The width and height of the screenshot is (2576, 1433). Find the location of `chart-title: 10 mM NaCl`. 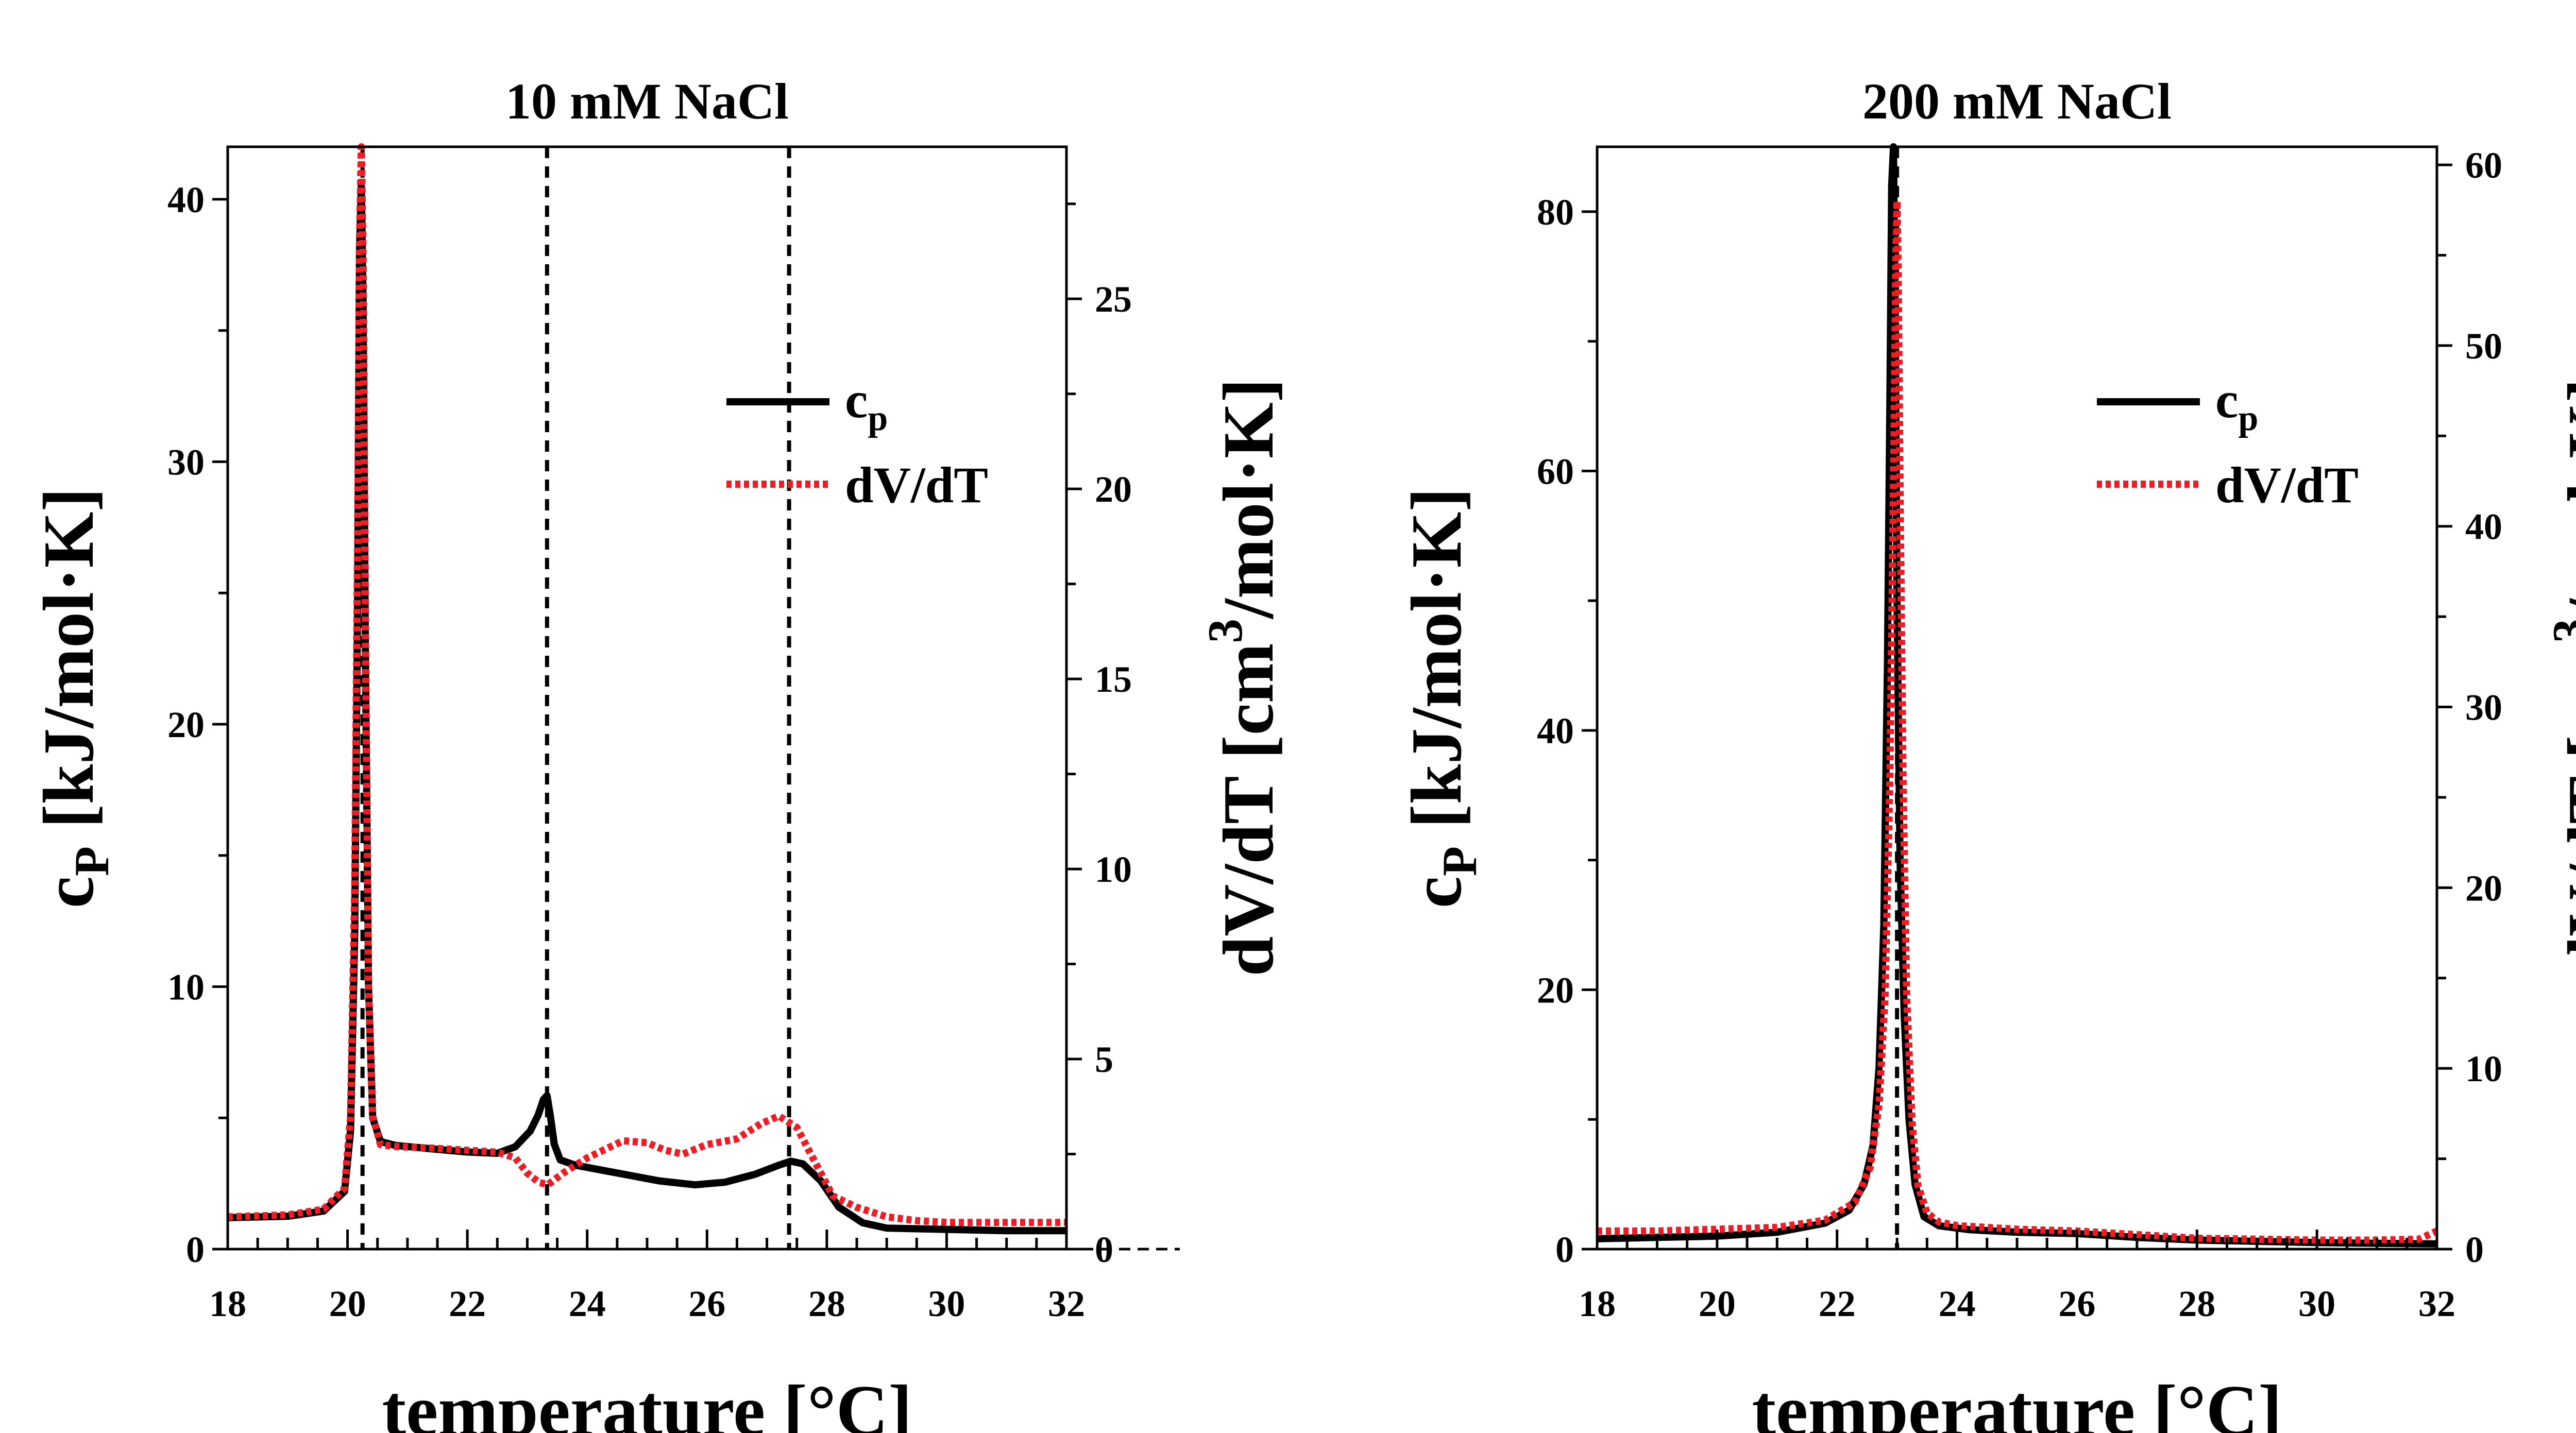

chart-title: 10 mM NaCl is located at coordinates (647, 101).